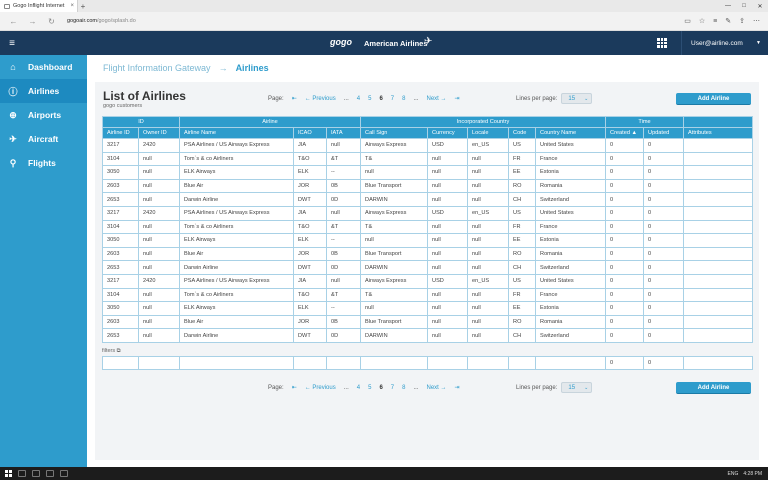  What do you see at coordinates (728, 6) in the screenshot?
I see `minimize-button: —` at bounding box center [728, 6].